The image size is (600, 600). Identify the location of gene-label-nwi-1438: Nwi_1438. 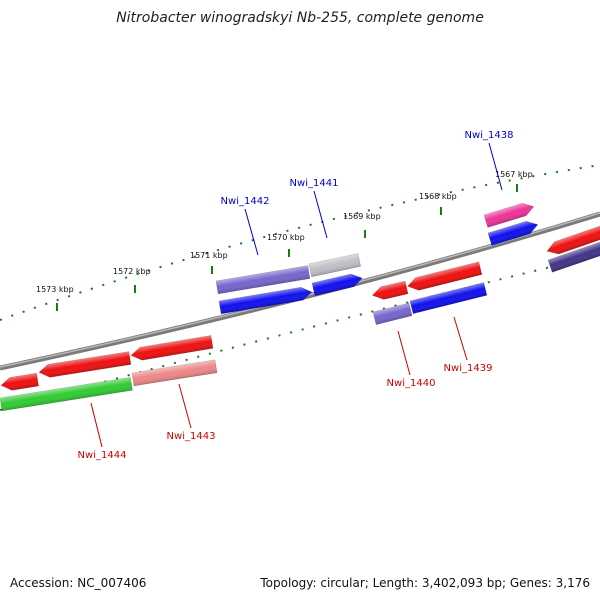
(489, 135).